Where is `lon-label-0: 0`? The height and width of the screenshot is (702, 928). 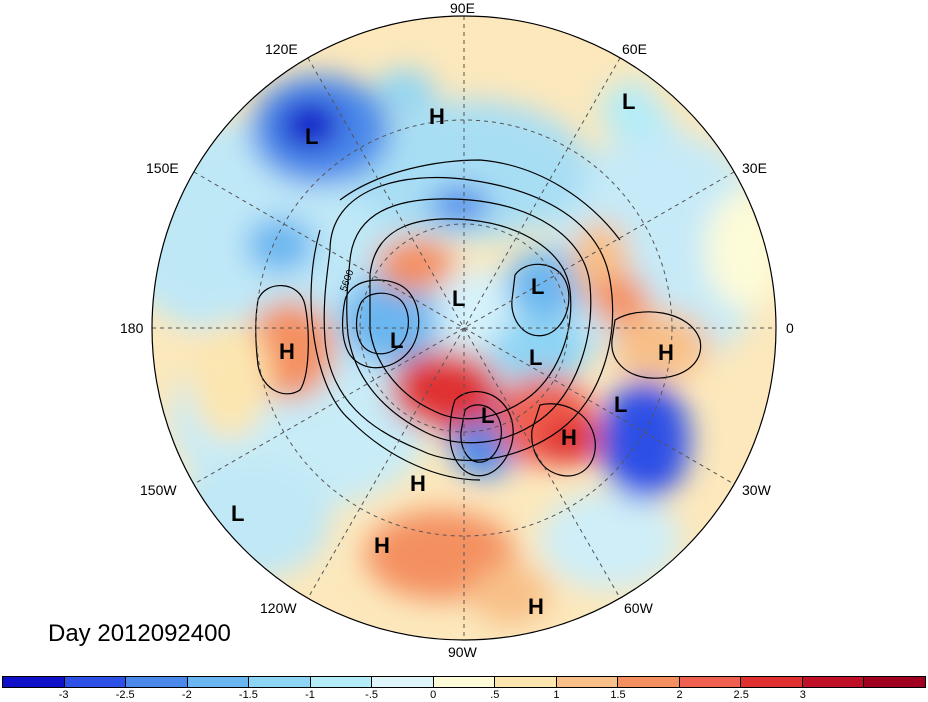 lon-label-0: 0 is located at coordinates (790, 328).